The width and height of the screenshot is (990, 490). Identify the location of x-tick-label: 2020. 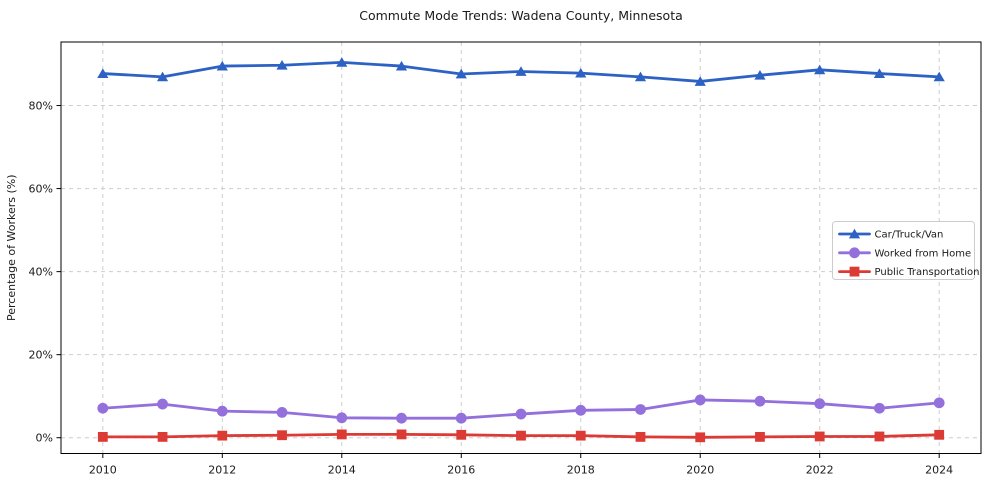
(700, 470).